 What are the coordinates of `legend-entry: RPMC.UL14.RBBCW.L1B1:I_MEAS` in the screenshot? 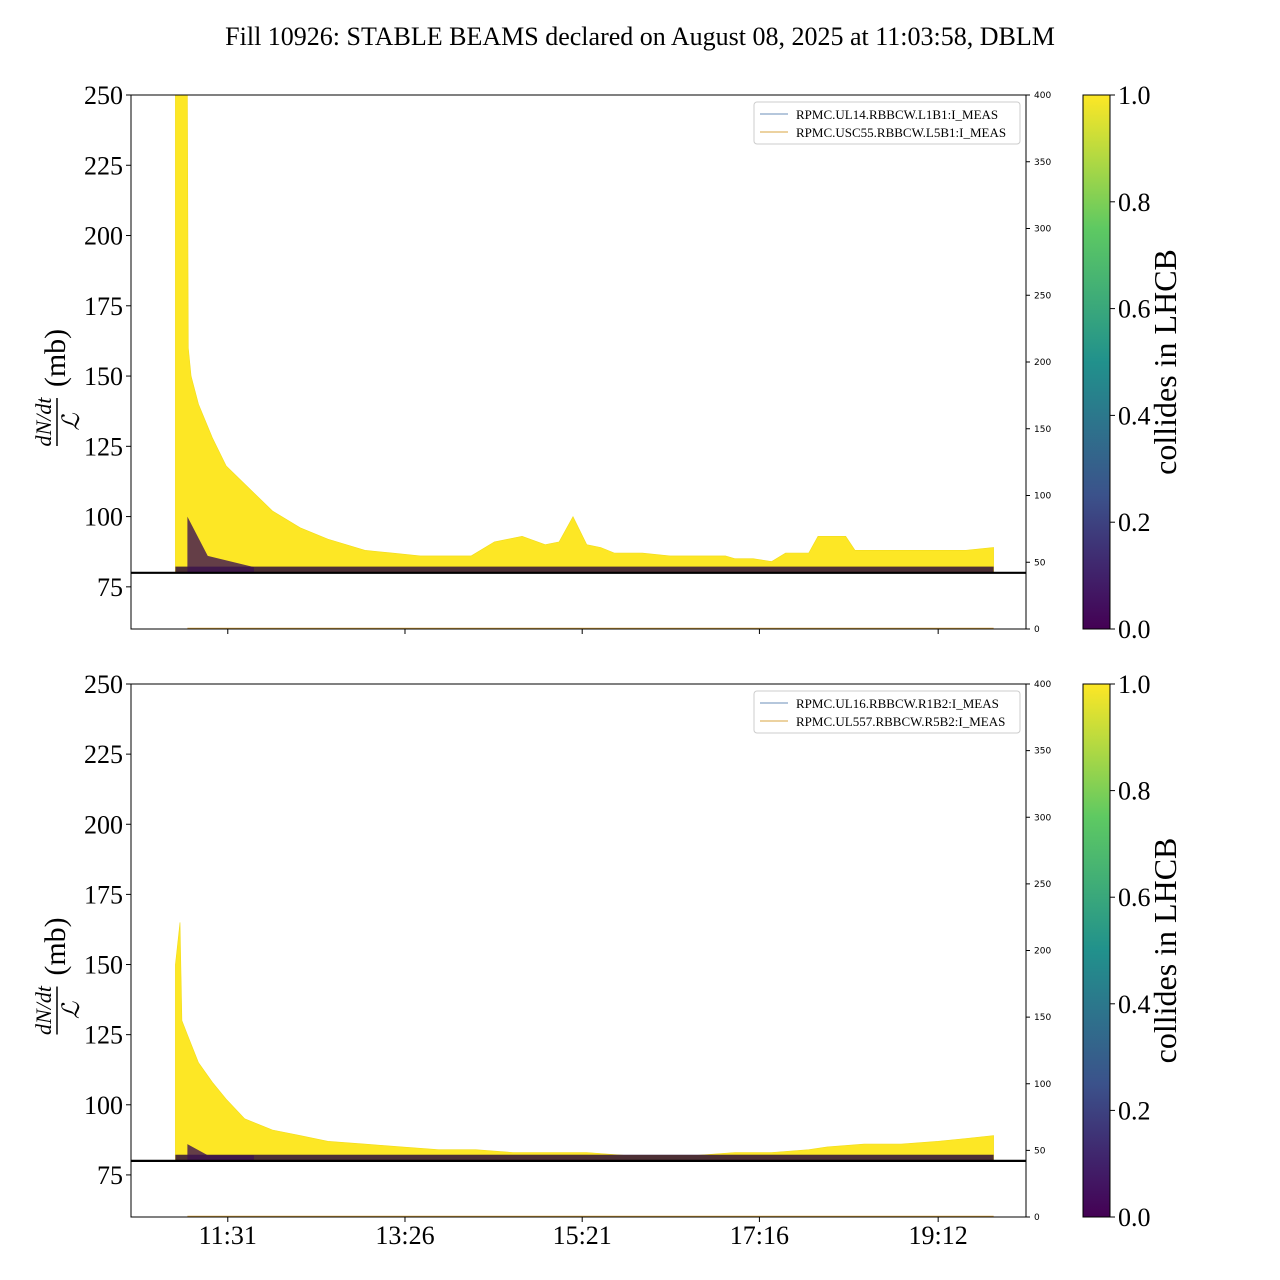 It's located at (897, 114).